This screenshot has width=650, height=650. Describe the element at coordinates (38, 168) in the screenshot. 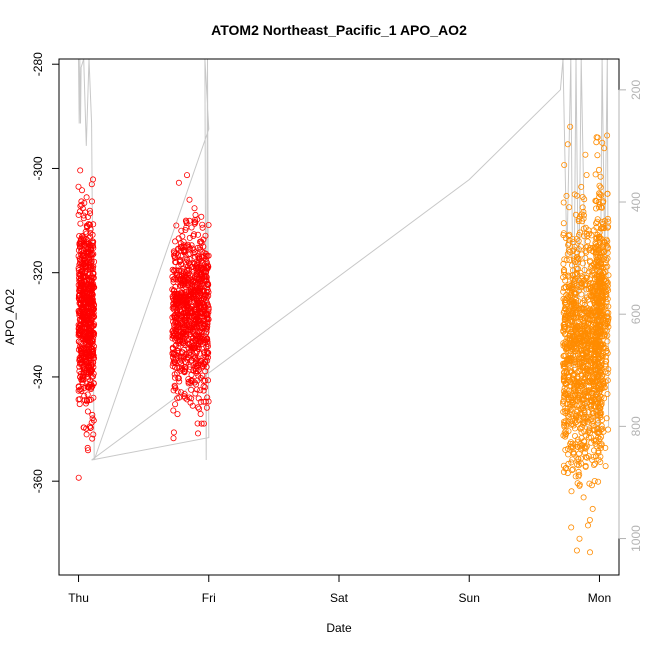

I see `y-tick-label: -300` at that location.